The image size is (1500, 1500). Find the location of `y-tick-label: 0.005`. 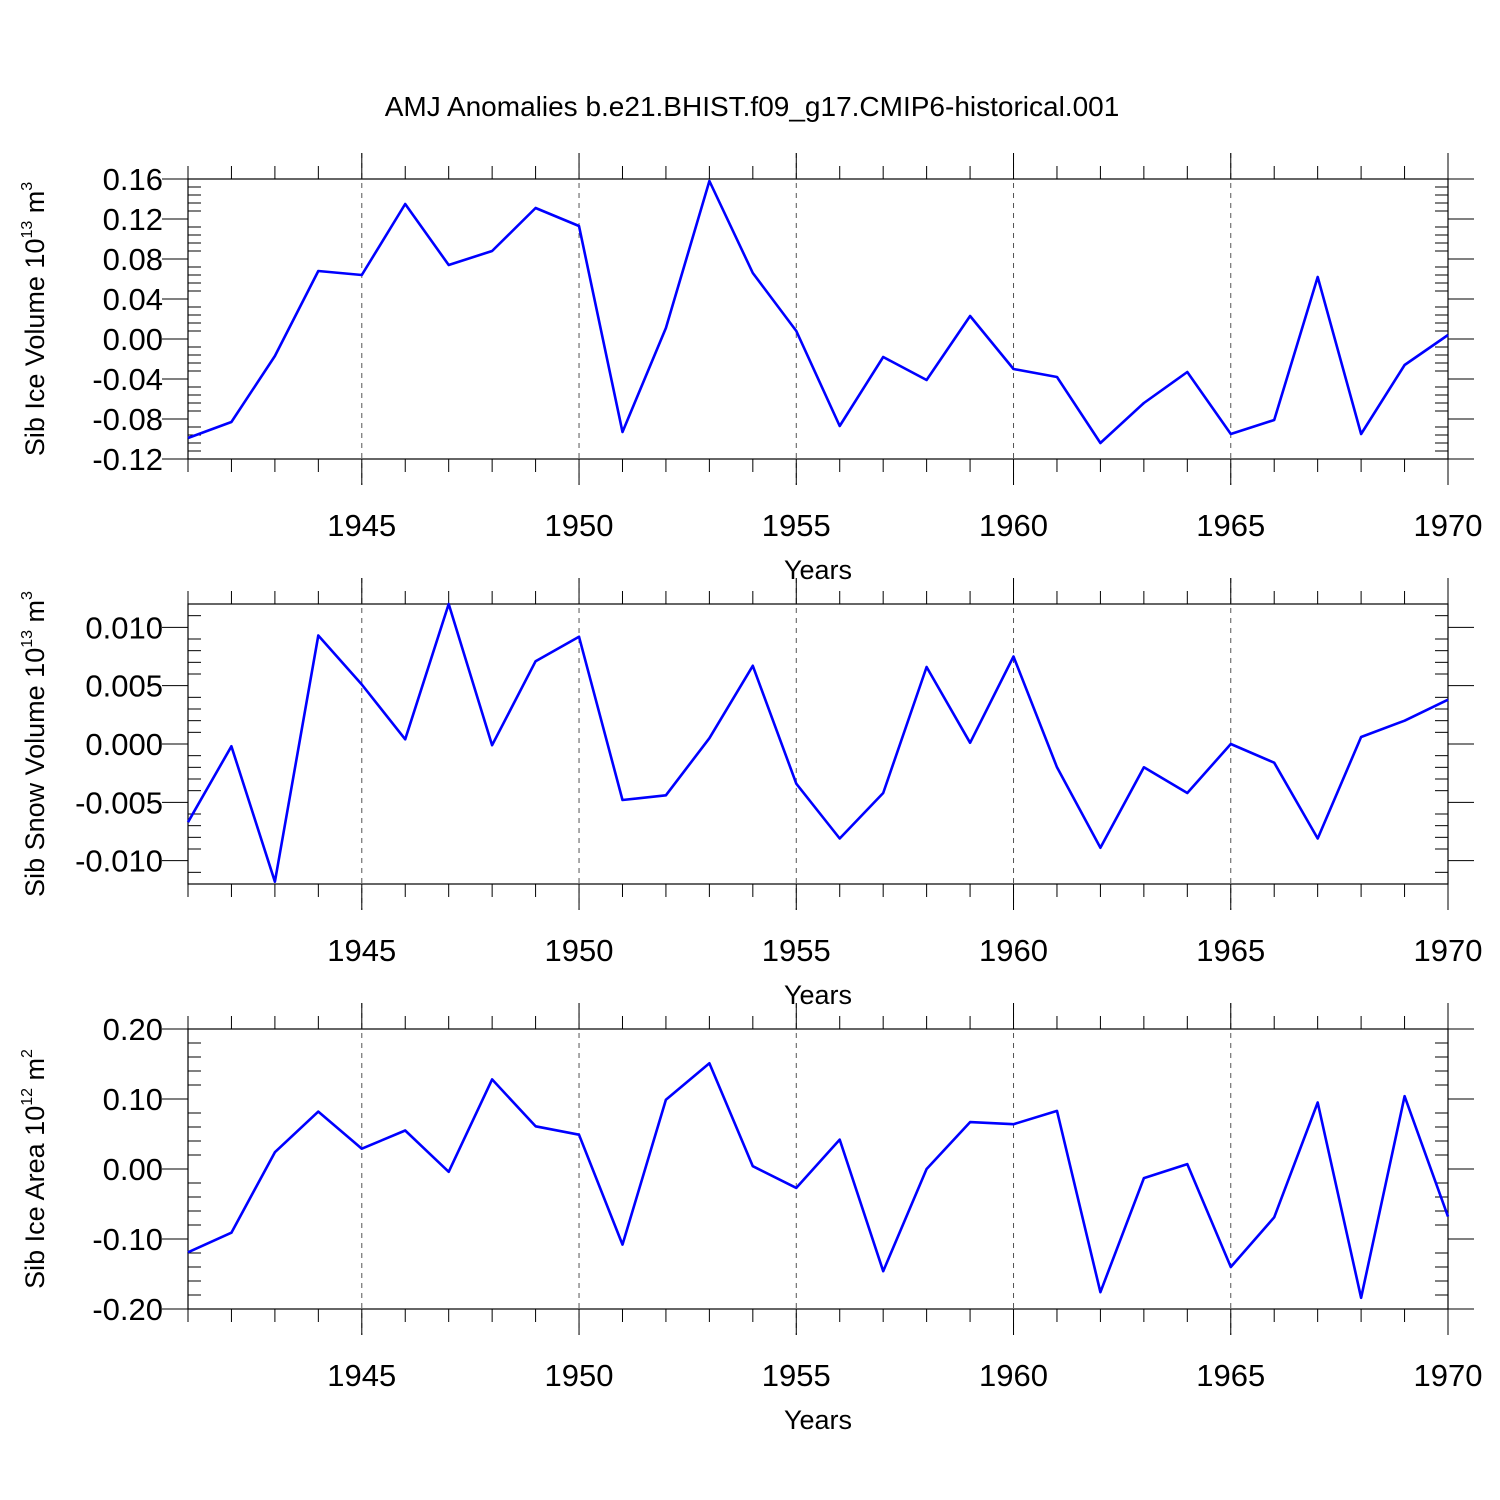

y-tick-label: 0.005 is located at coordinates (124, 686).